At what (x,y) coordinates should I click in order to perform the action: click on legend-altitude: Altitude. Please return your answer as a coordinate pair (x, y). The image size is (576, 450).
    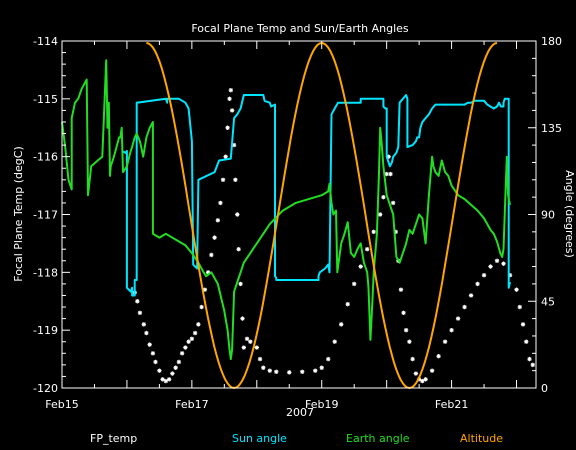
    Looking at the image, I should click on (481, 438).